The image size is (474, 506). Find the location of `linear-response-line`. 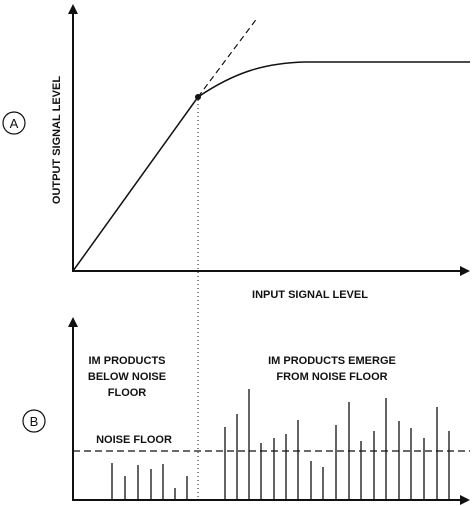

linear-response-line is located at coordinates (135, 184).